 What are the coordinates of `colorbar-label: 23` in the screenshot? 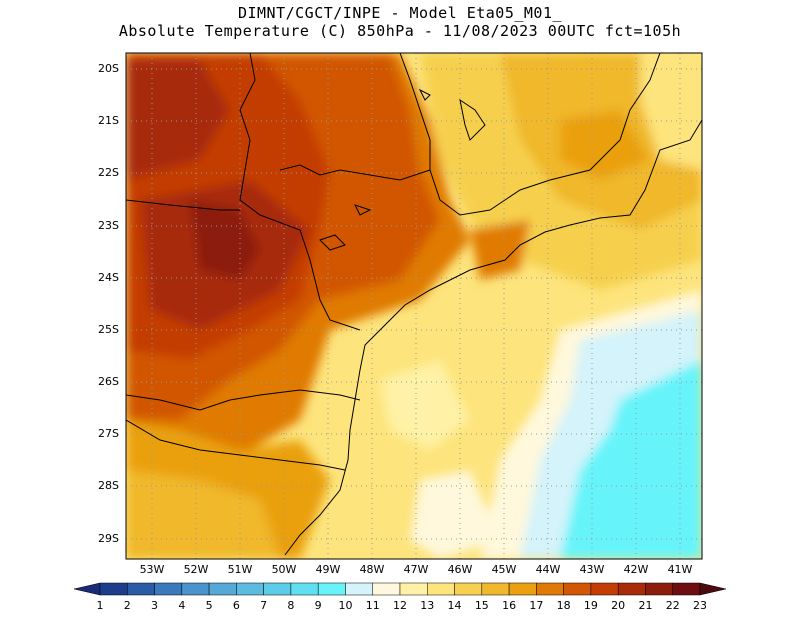 It's located at (700, 605).